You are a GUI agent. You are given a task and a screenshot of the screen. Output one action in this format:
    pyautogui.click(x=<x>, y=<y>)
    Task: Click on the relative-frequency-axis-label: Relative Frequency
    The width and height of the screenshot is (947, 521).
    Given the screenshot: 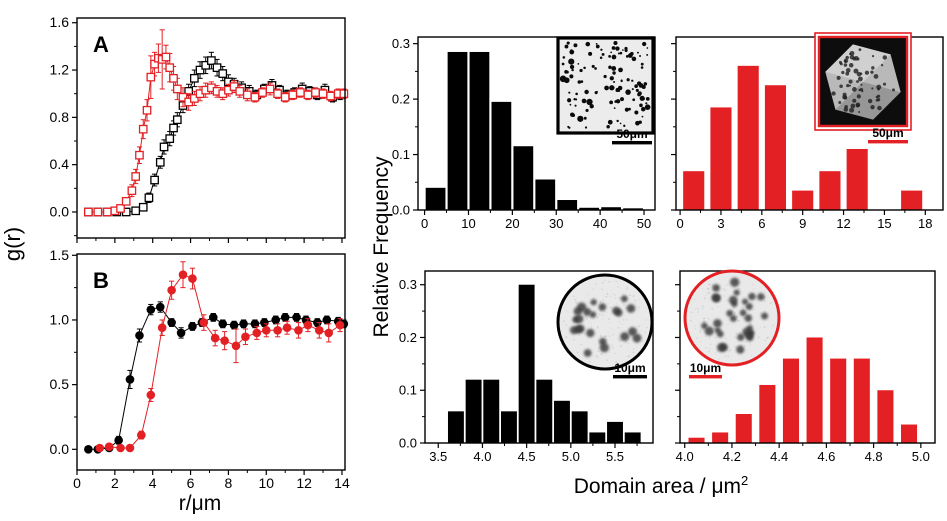 What is the action you would take?
    pyautogui.click(x=381, y=247)
    